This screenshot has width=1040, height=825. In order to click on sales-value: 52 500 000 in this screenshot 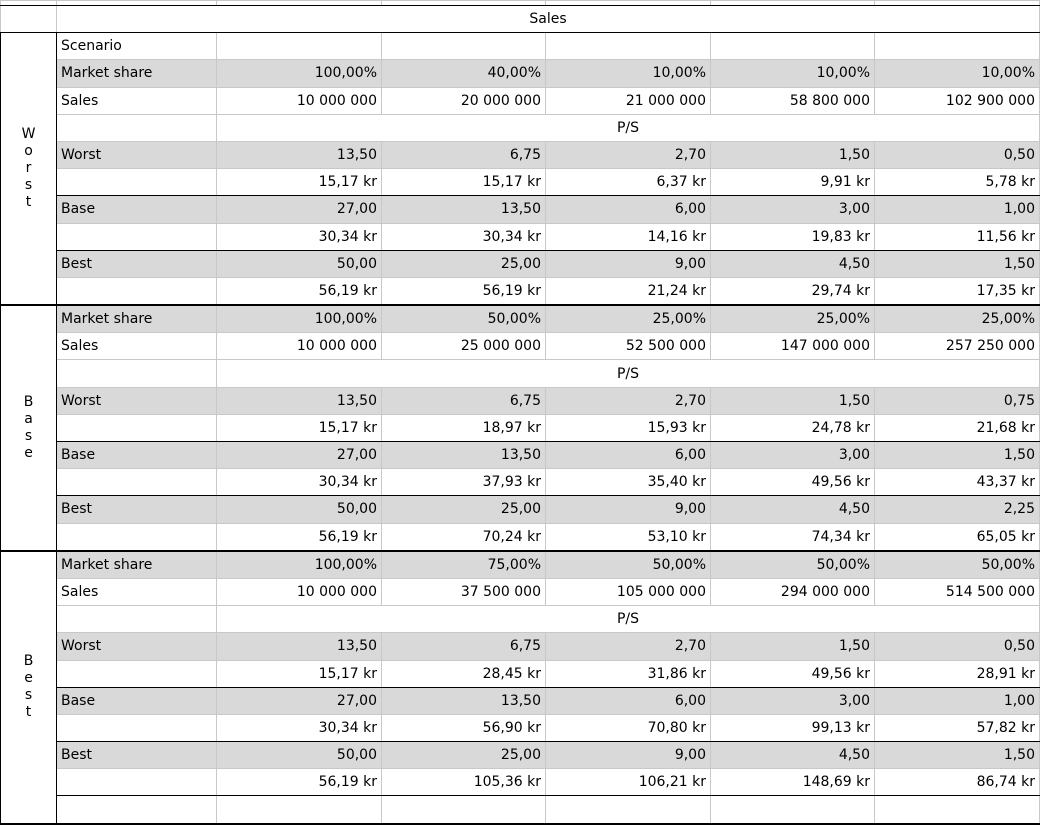, I will do `click(628, 346)`.